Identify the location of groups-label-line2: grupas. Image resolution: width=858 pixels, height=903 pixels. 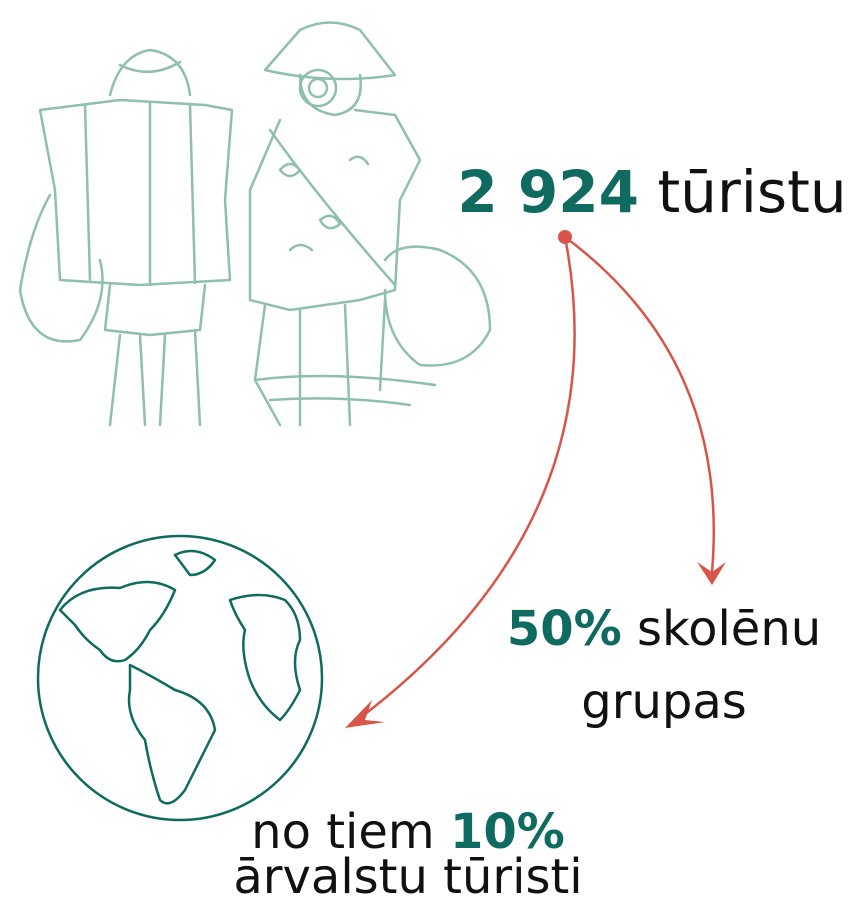
(664, 702).